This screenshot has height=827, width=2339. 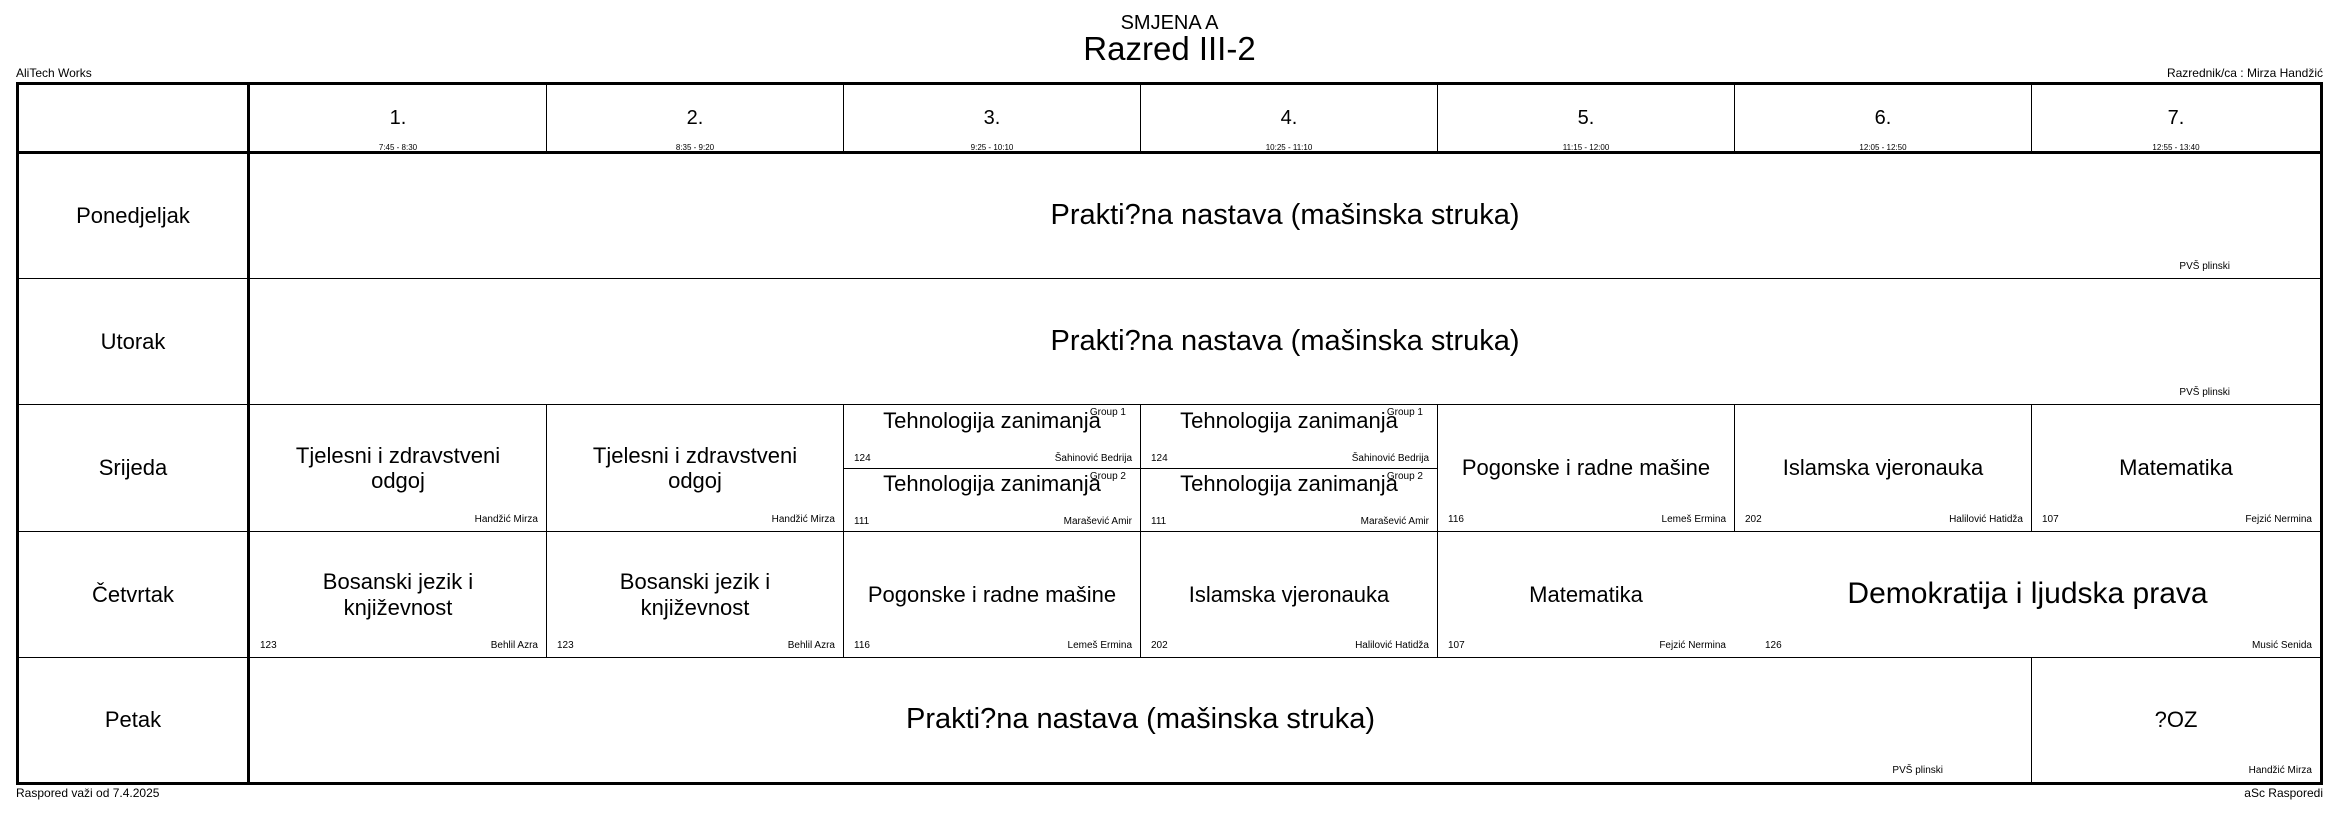 What do you see at coordinates (1169, 23) in the screenshot?
I see `shift-title: SMJENA A` at bounding box center [1169, 23].